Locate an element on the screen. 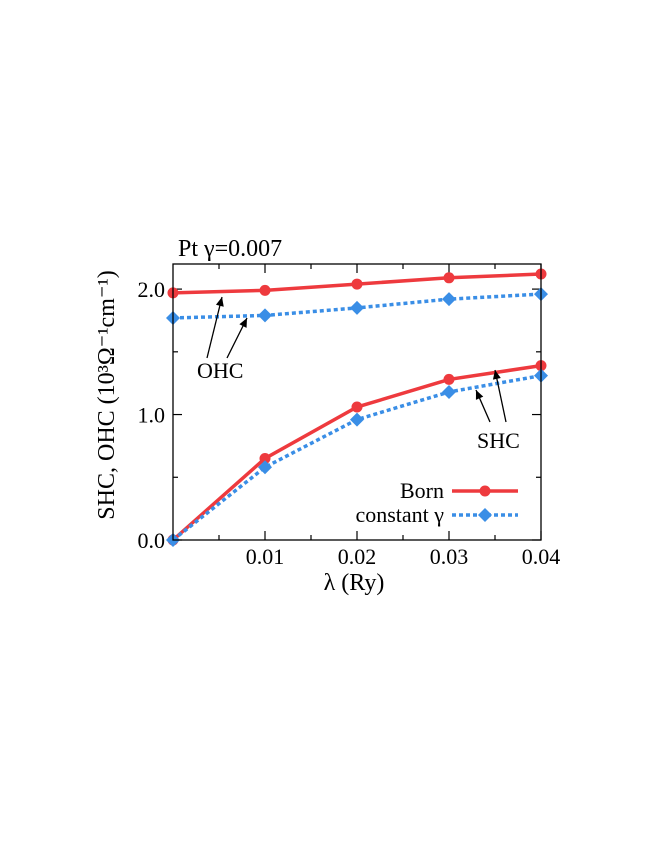 The image size is (664, 860). ohc-arrow-born is located at coordinates (214, 327).